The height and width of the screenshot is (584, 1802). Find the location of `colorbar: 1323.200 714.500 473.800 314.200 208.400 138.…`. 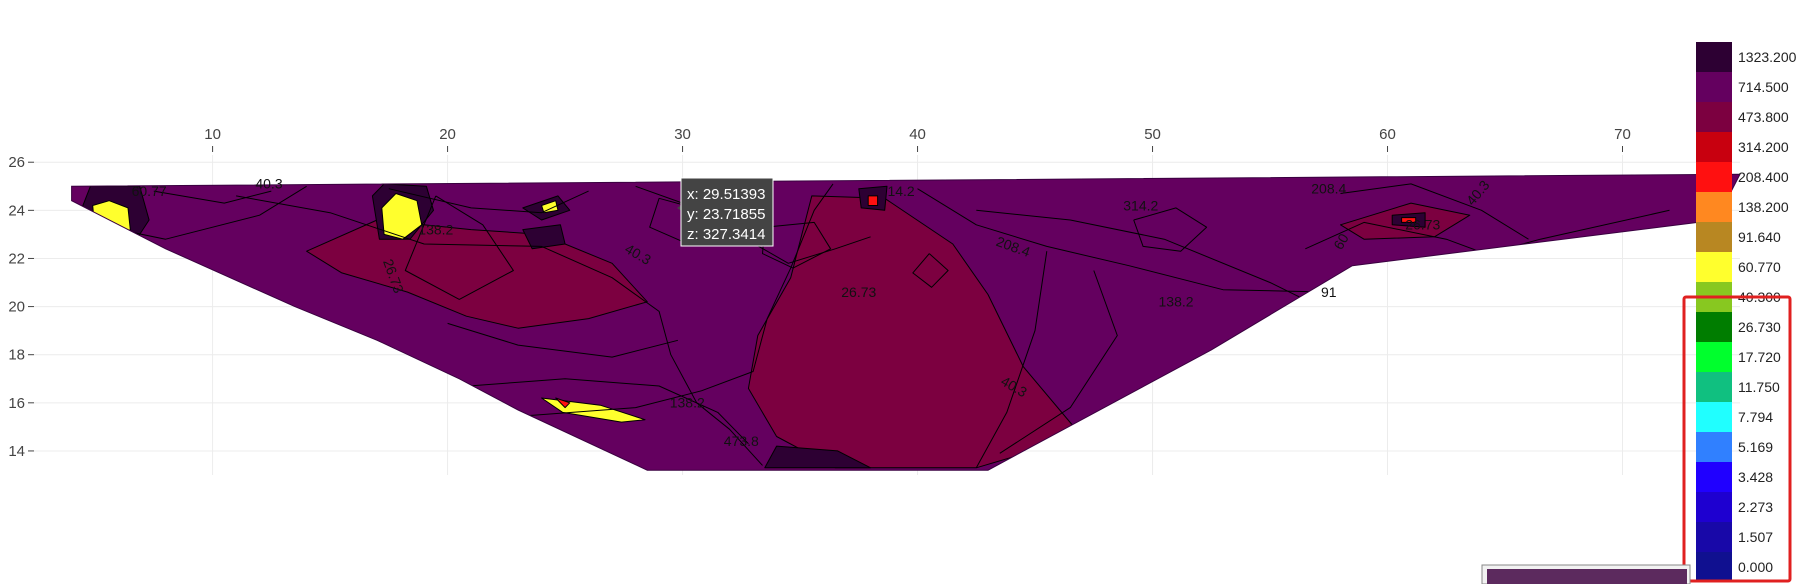

colorbar: 1323.200 714.500 473.800 314.200 208.400 138.… is located at coordinates (1739, 312).